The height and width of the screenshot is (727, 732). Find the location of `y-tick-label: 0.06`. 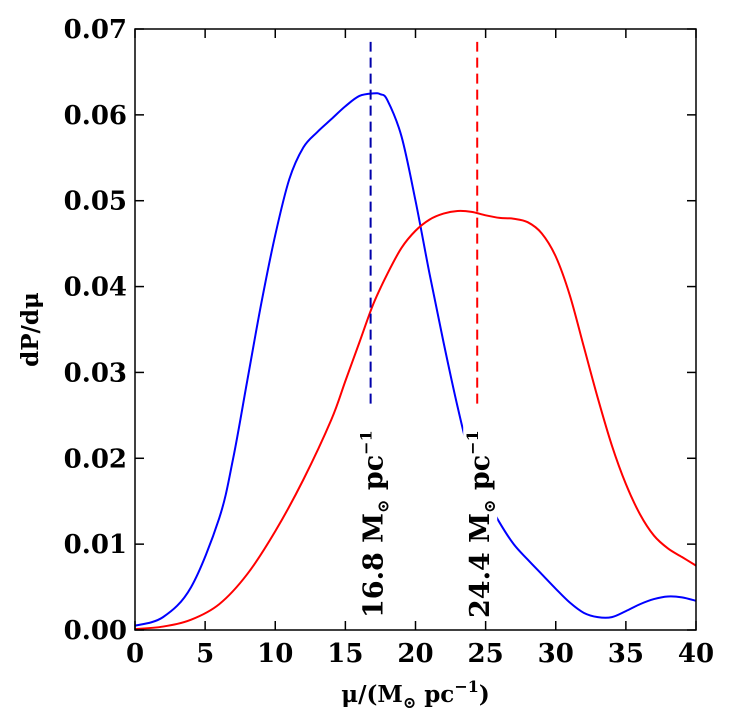

y-tick-label: 0.06 is located at coordinates (95, 116).